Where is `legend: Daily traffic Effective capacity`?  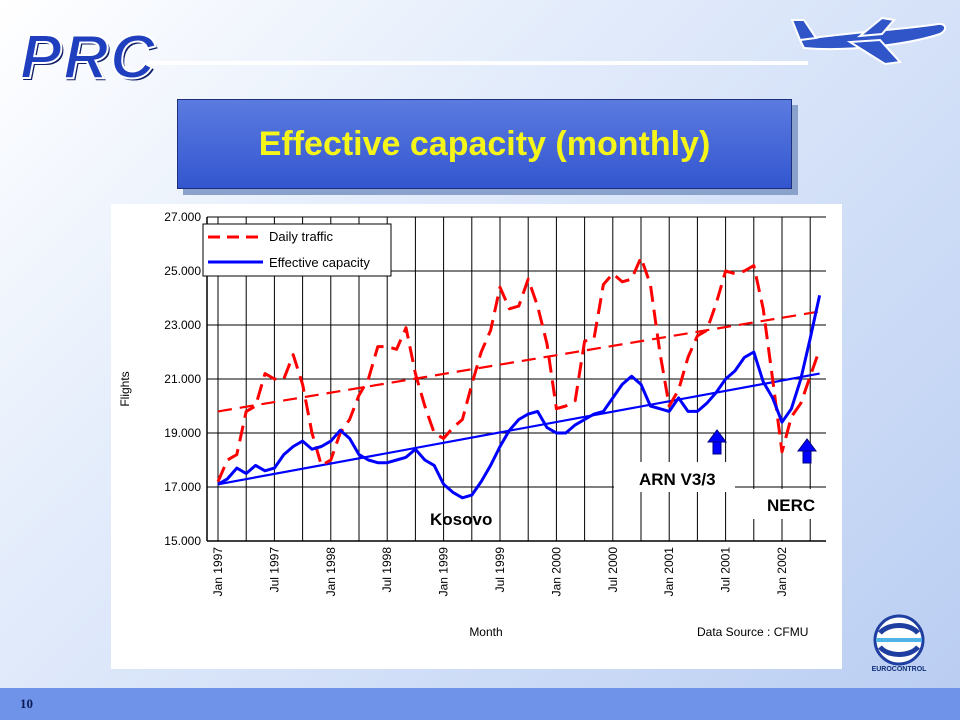 legend: Daily traffic Effective capacity is located at coordinates (297, 250).